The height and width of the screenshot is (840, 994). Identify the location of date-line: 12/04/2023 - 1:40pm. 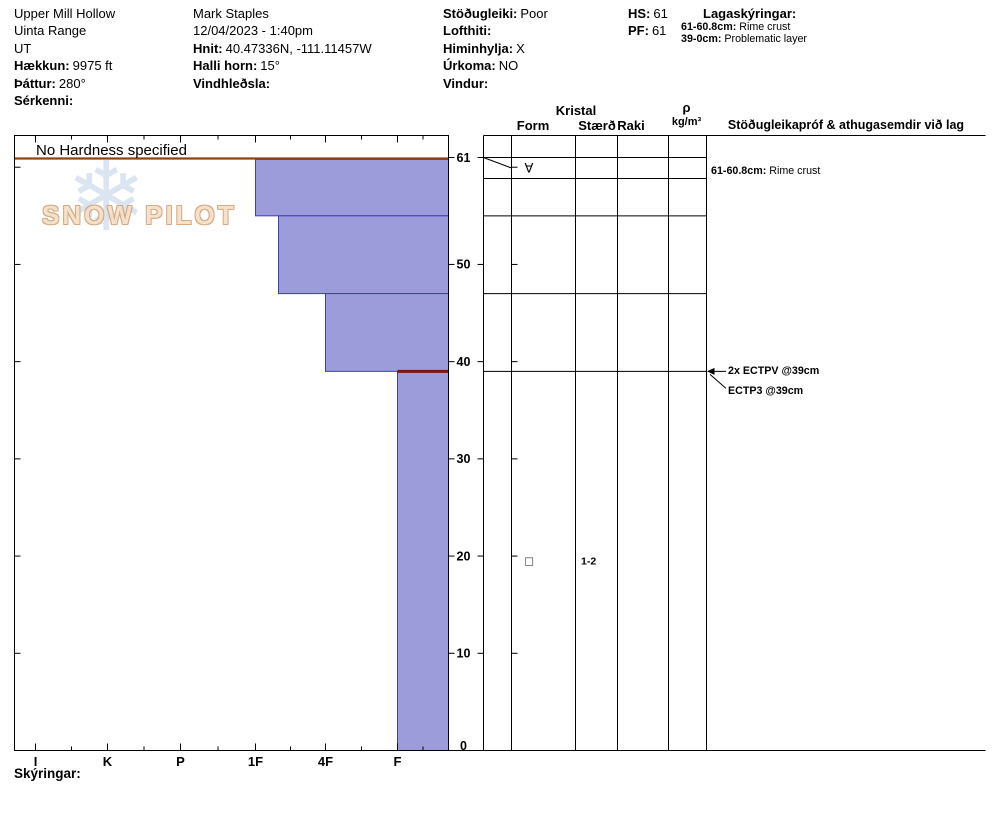
(253, 31).